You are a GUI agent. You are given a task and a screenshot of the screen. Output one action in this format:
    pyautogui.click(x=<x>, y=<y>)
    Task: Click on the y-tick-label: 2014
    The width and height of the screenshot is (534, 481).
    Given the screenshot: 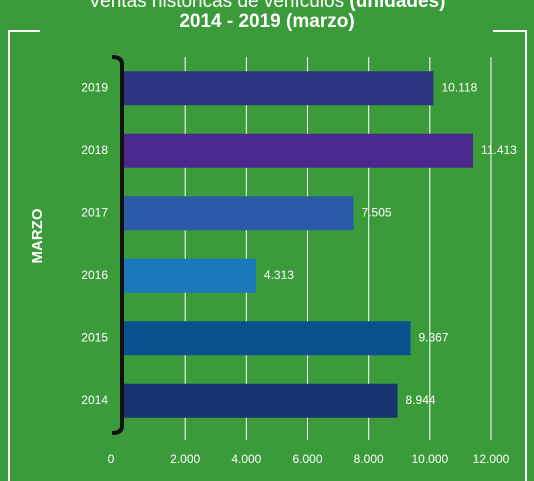 What is the action you would take?
    pyautogui.click(x=94, y=400)
    